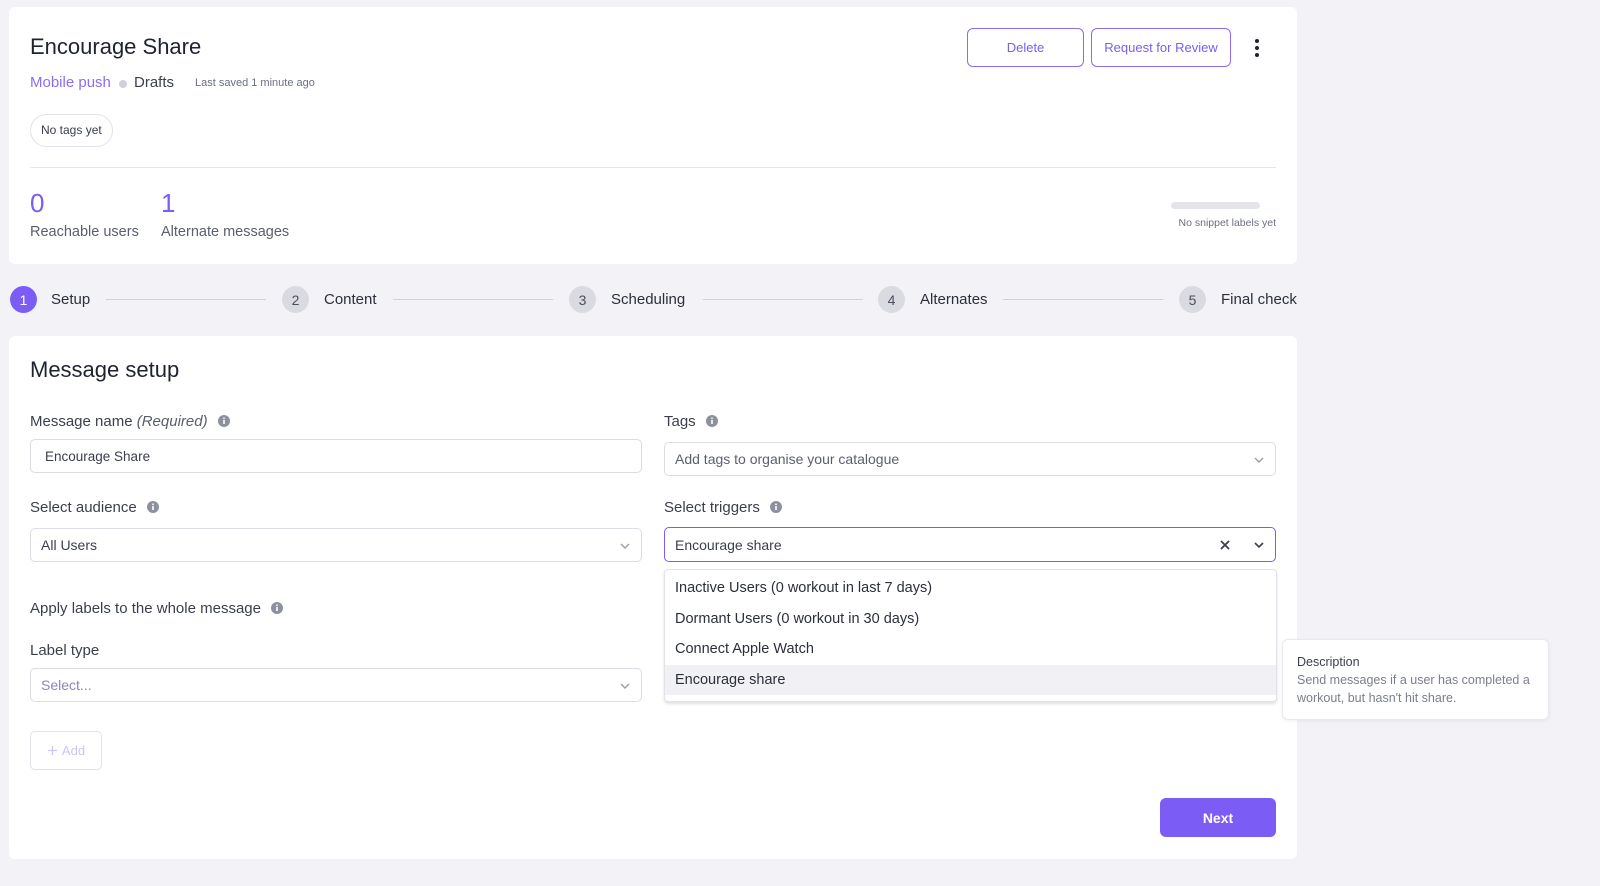  I want to click on message-name-text: Message name, so click(81, 421).